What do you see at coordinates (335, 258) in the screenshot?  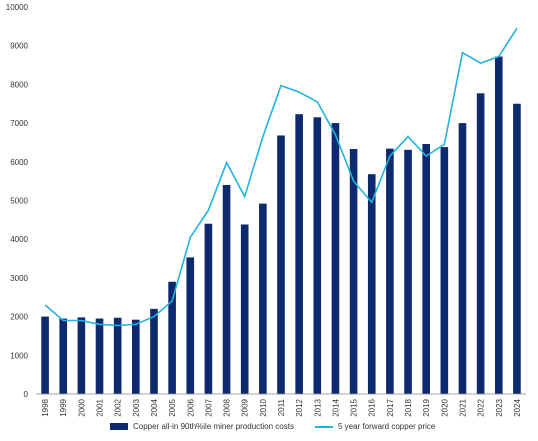 I see `bar-2014` at bounding box center [335, 258].